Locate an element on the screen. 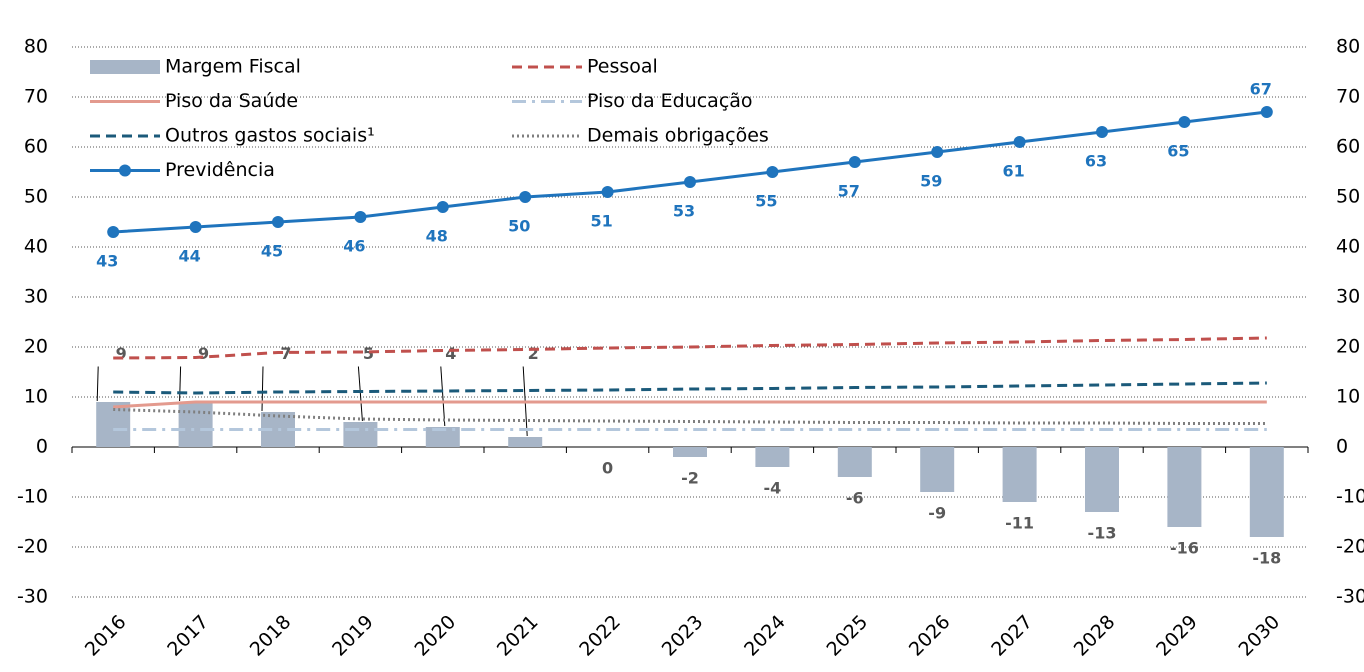  x-tick-label: 2022 is located at coordinates (600, 636).